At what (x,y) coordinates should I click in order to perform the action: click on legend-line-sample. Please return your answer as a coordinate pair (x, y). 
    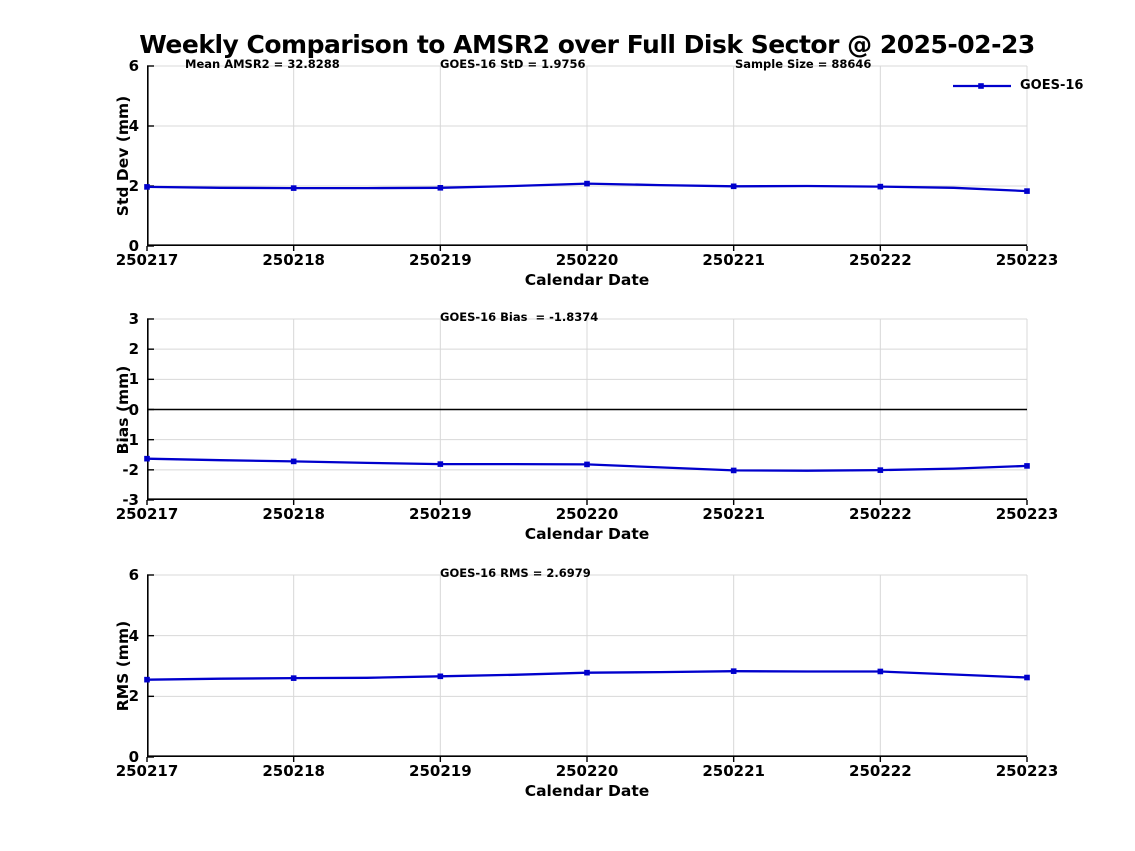
    Looking at the image, I should click on (982, 85).